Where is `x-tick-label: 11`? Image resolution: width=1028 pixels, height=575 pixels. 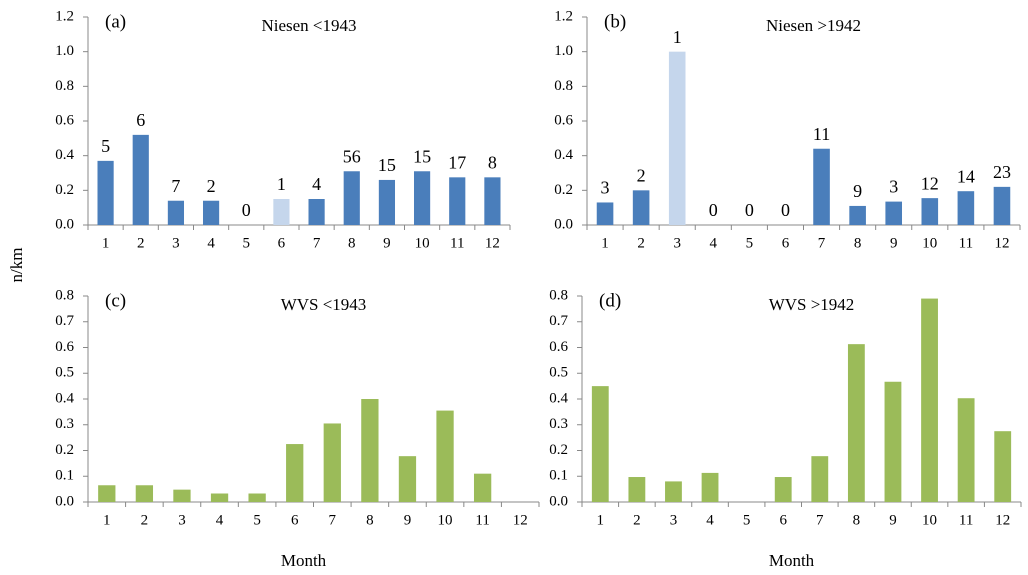
x-tick-label: 11 is located at coordinates (966, 520).